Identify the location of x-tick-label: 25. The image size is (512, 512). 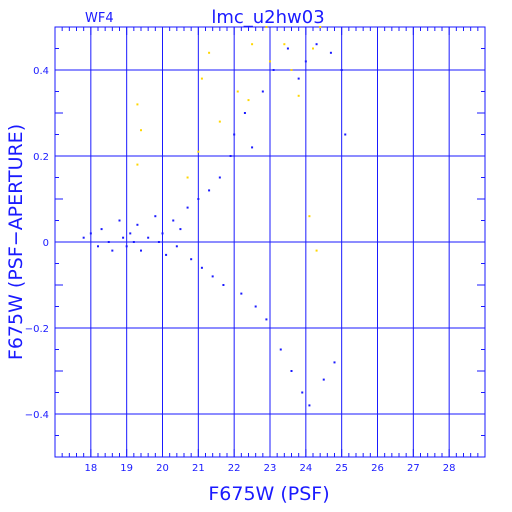
(341, 468).